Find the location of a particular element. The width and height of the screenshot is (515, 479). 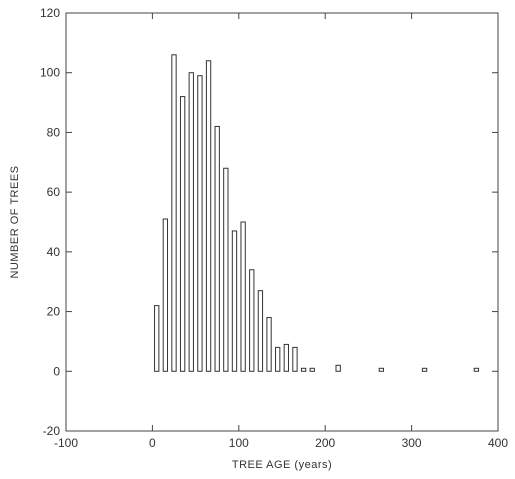

x-tick-label: 100 is located at coordinates (239, 443).